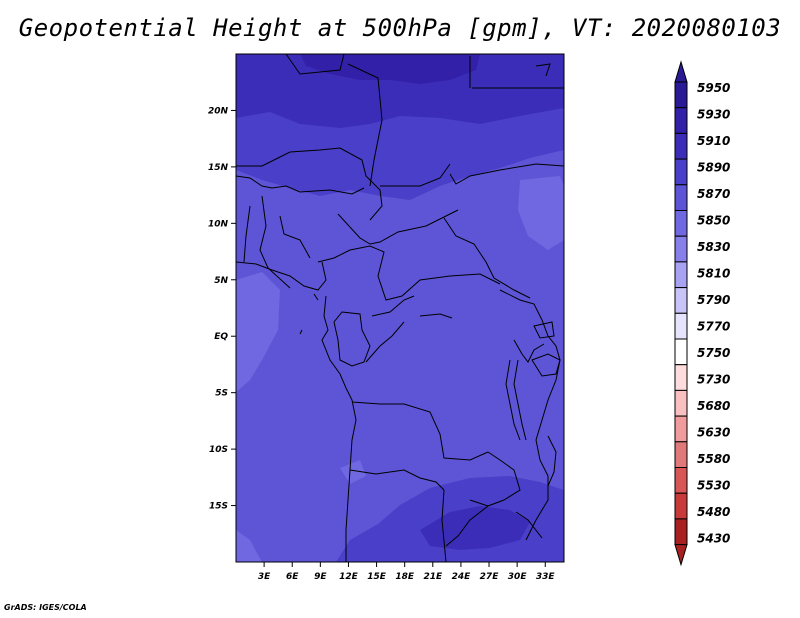 The width and height of the screenshot is (800, 618). I want to click on colorbar-label: 5830, so click(713, 247).